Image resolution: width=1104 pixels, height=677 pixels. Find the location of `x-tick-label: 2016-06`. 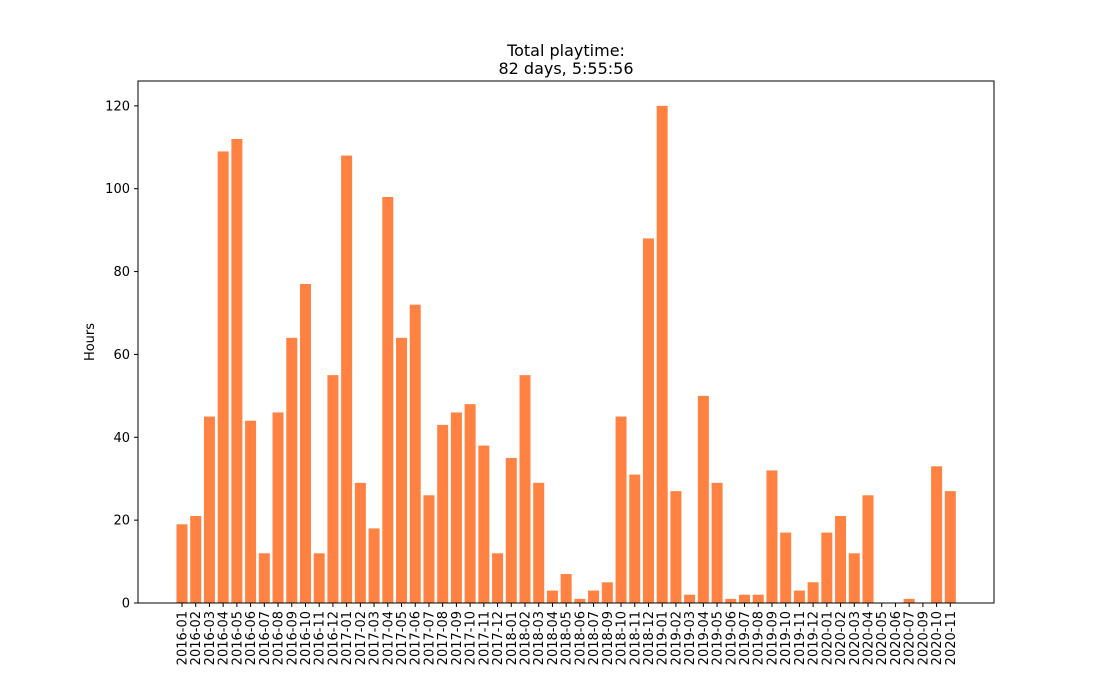

x-tick-label: 2016-06 is located at coordinates (251, 638).